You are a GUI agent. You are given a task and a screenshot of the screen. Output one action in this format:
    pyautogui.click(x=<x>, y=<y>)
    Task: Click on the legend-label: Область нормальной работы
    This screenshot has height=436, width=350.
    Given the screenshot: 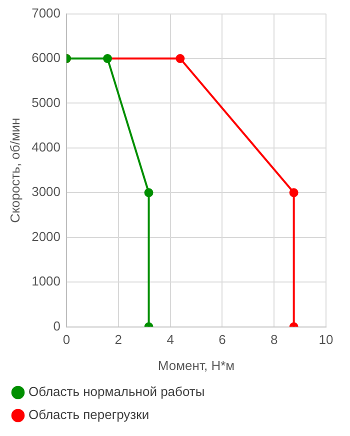 What is the action you would take?
    pyautogui.click(x=116, y=392)
    